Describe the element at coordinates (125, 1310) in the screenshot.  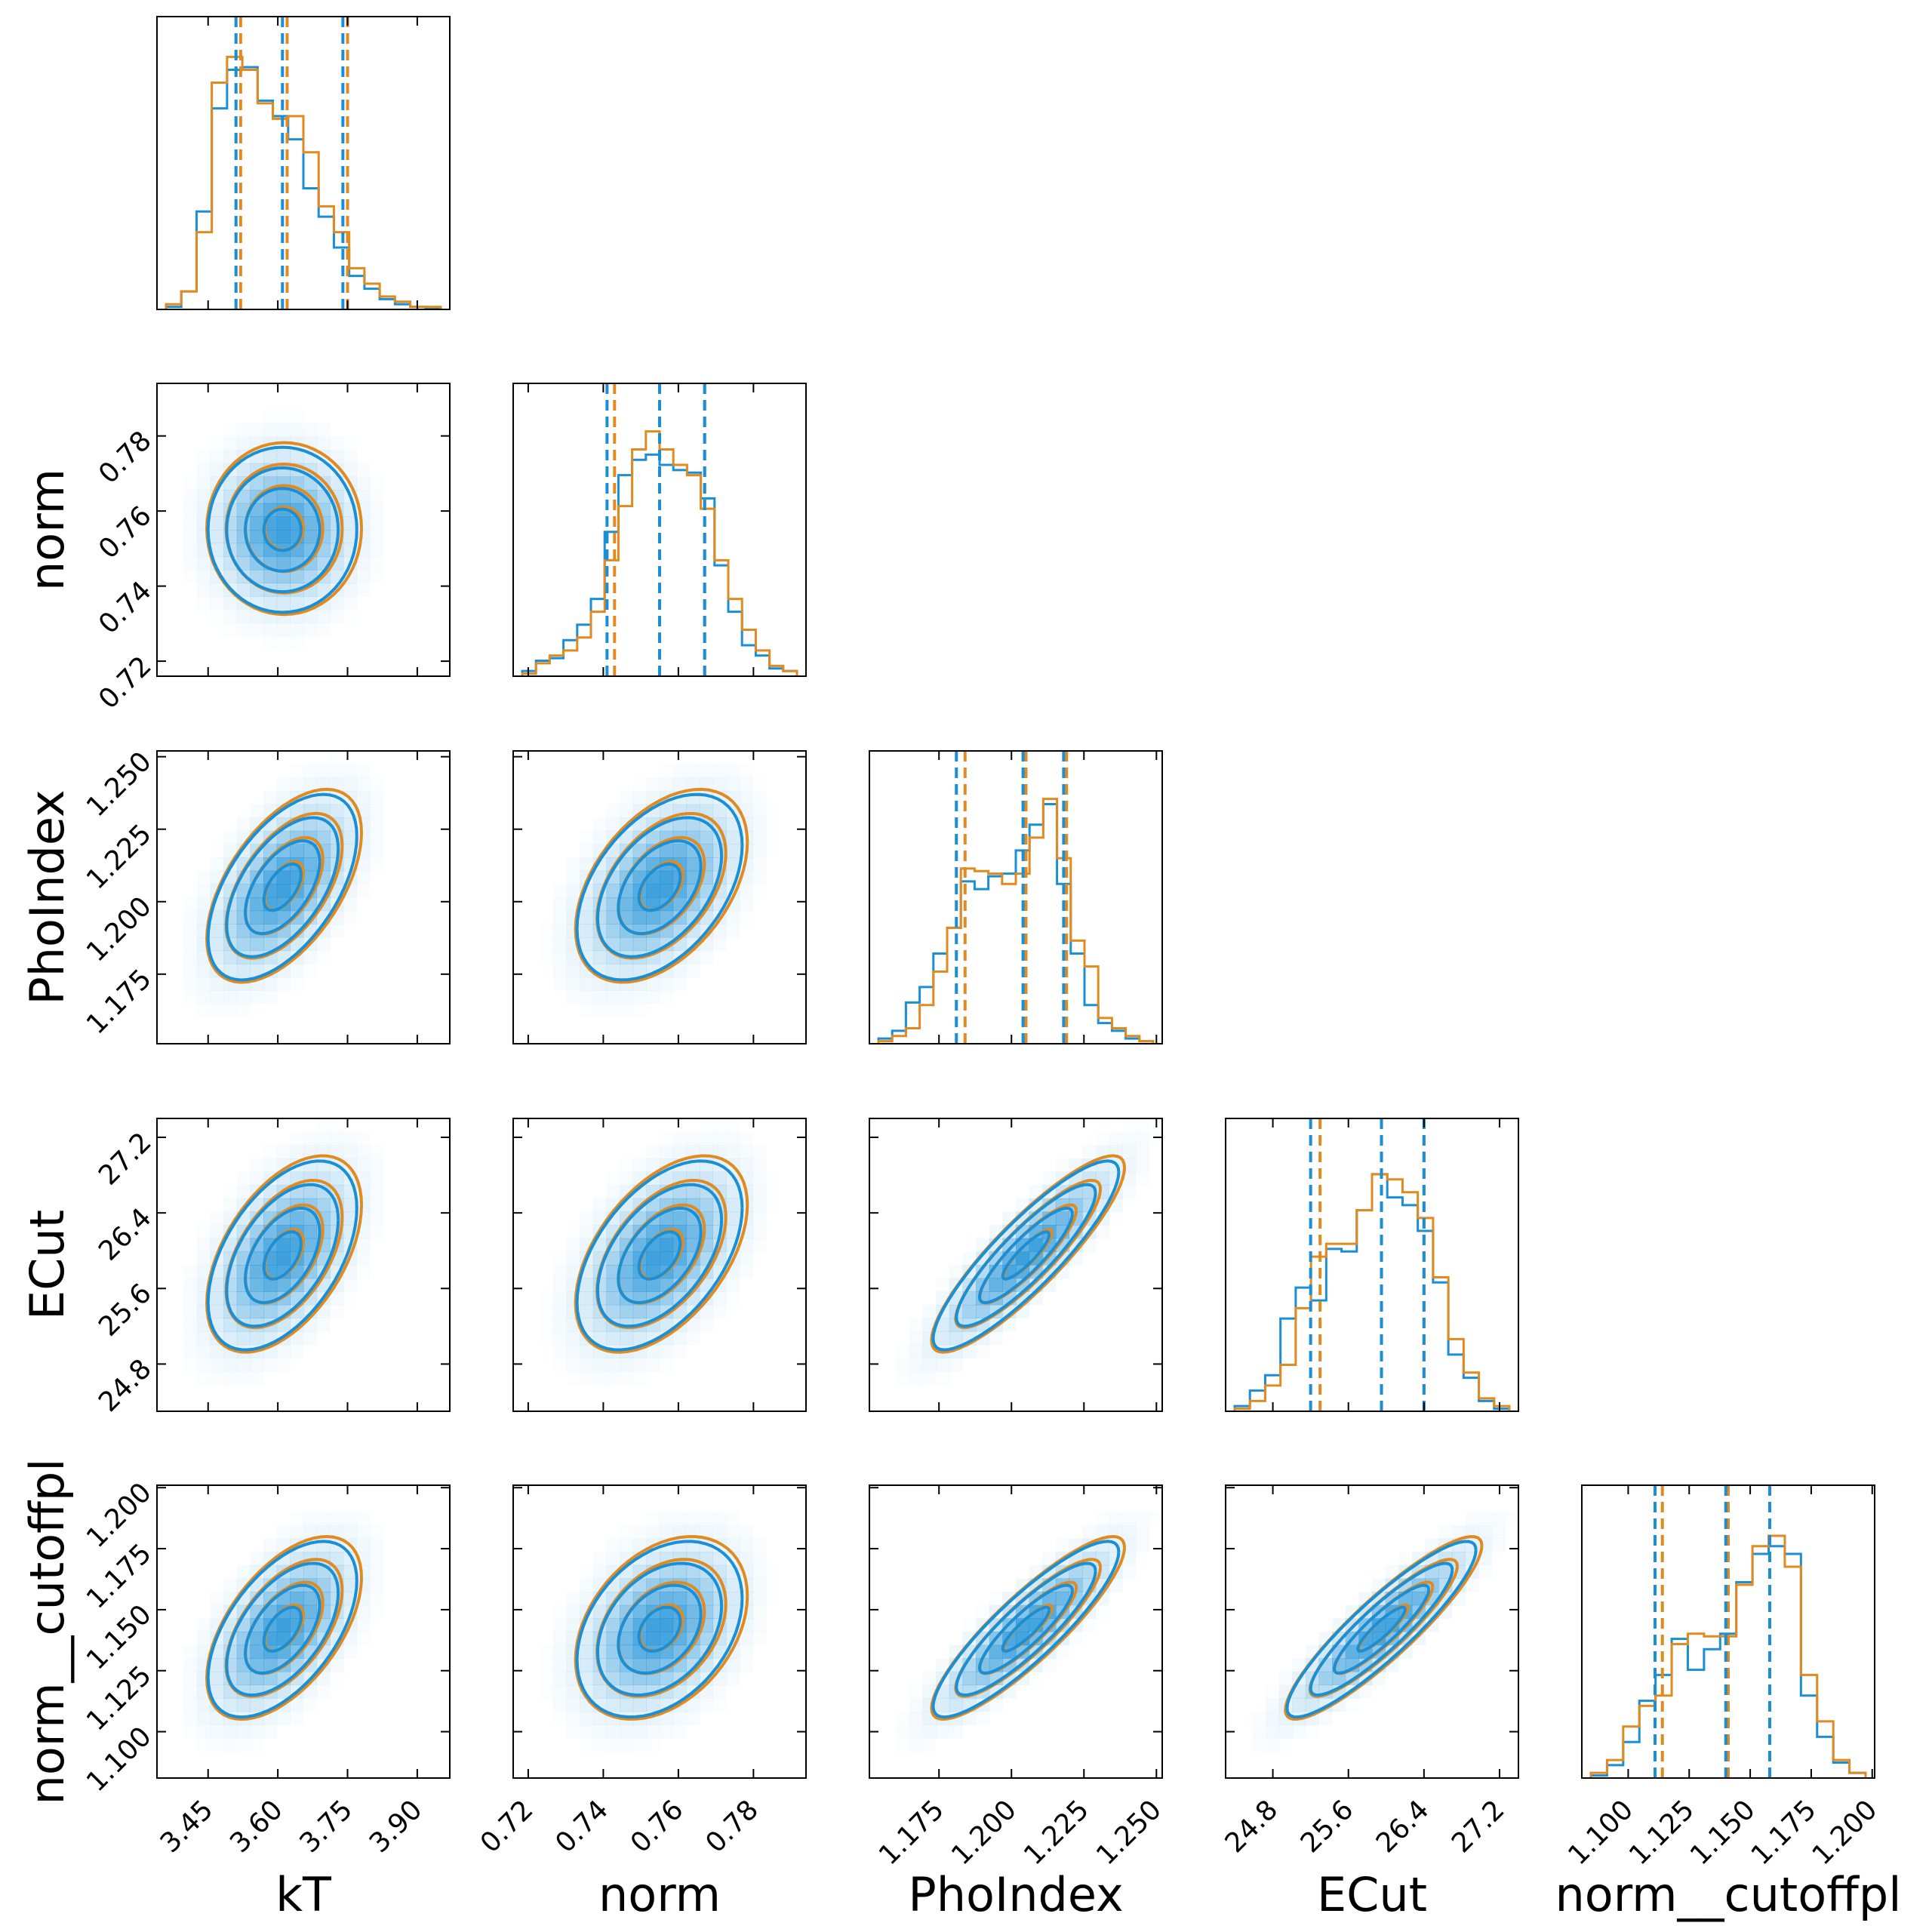
I see `y-tick-label: 25.6` at that location.